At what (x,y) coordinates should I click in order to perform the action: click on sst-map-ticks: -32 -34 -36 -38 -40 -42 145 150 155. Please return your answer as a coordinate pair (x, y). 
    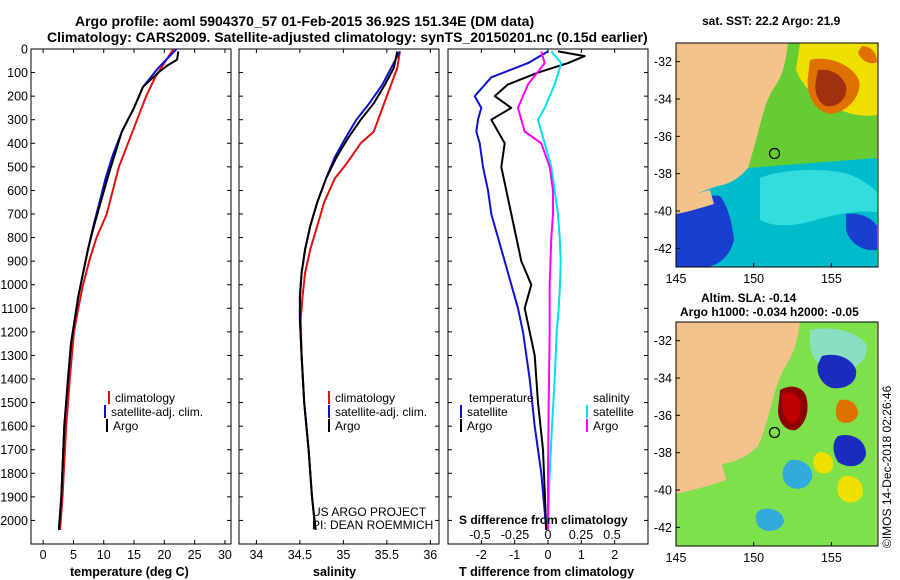
    Looking at the image, I should click on (748, 170).